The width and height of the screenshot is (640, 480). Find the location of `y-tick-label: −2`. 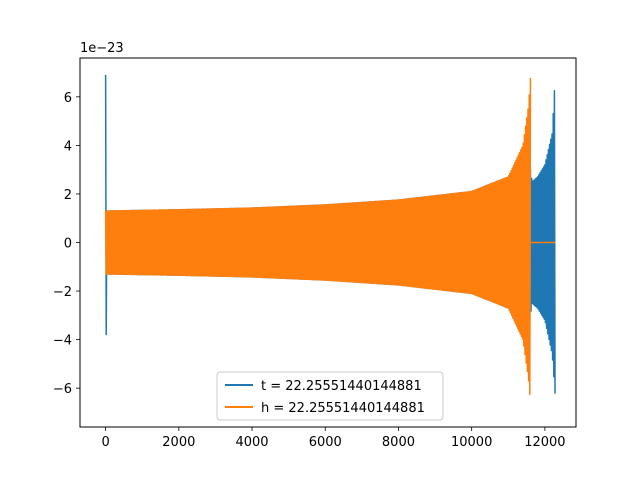

y-tick-label: −2 is located at coordinates (62, 292).